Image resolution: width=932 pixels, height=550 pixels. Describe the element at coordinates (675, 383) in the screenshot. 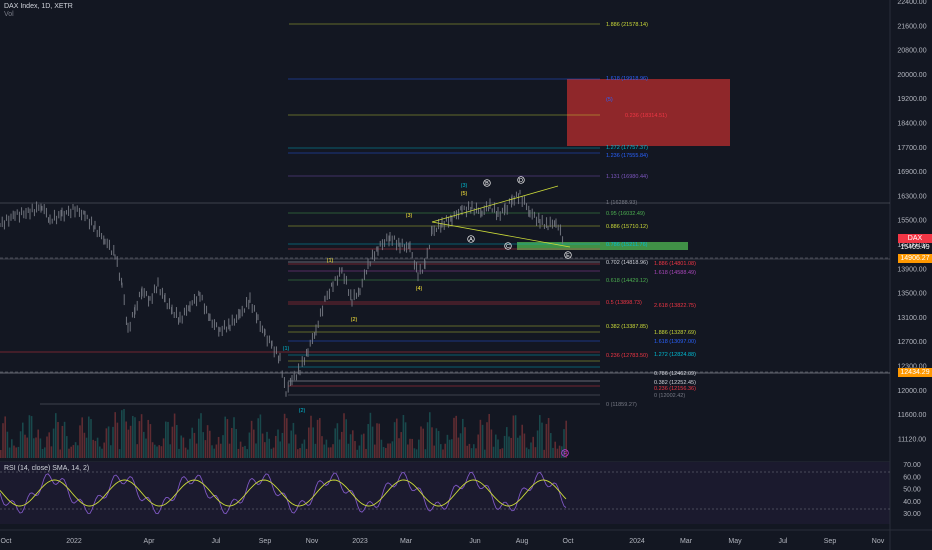

I see `fib-label: 0.382 (12252.45)` at that location.